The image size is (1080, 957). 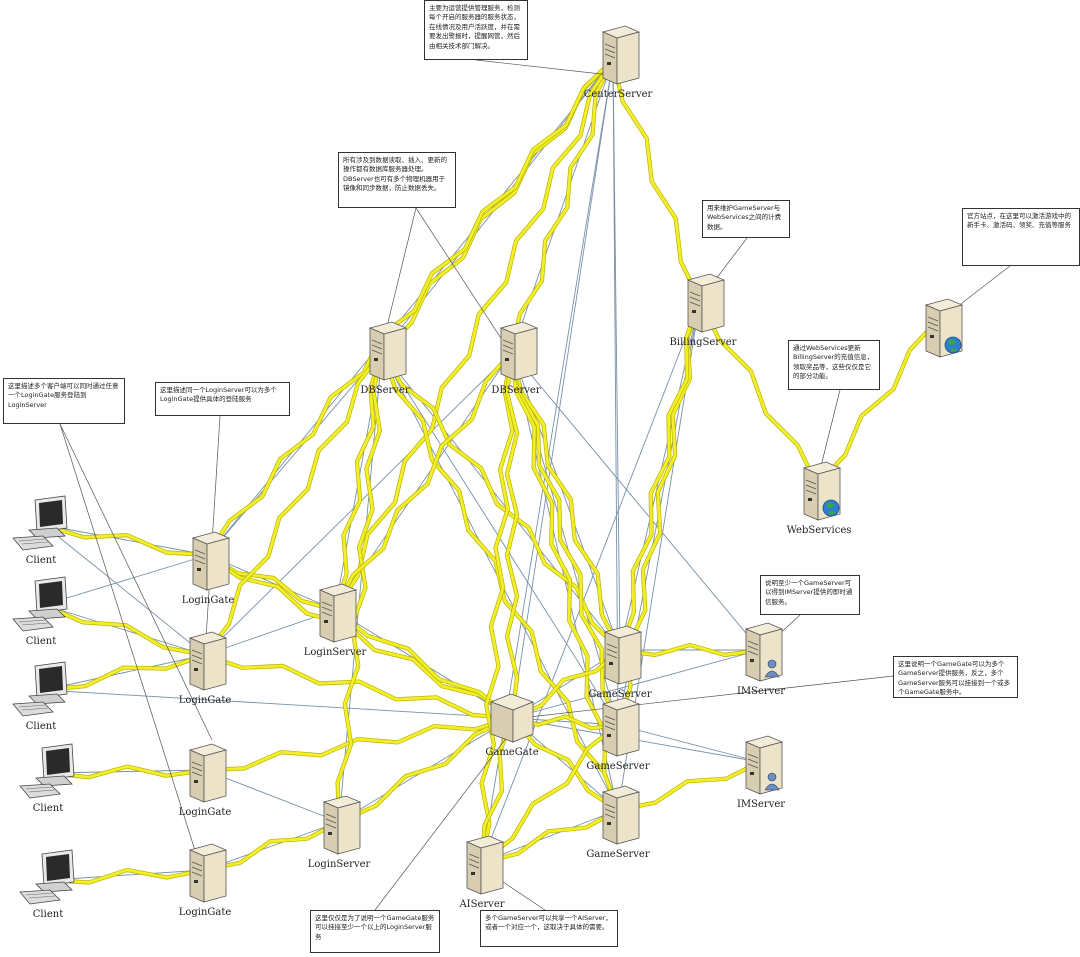 I want to click on ai-server-node: AIServer, so click(x=482, y=871).